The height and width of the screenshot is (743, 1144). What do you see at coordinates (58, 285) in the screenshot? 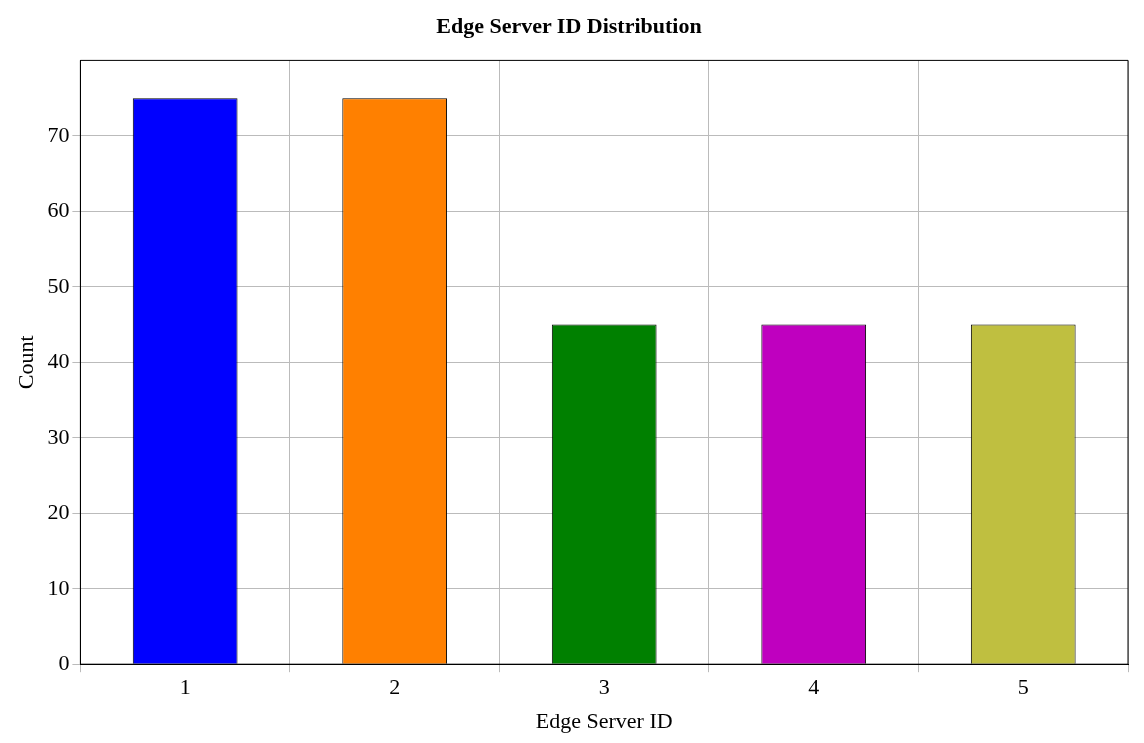
I see `y-tick-label: 50` at bounding box center [58, 285].